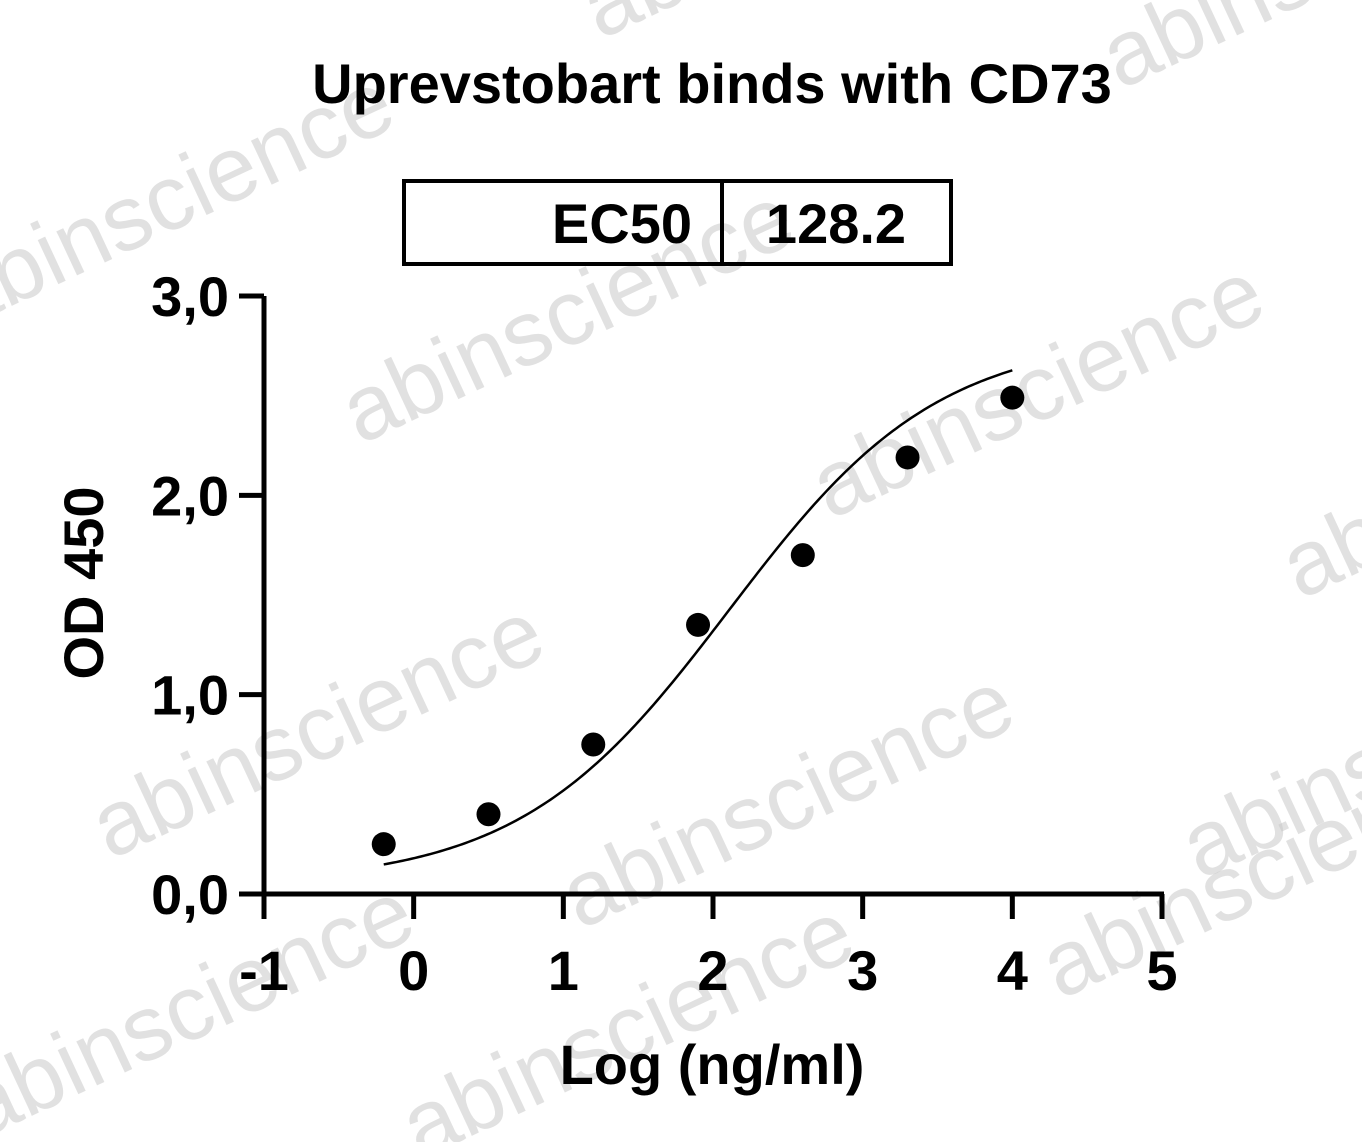 This screenshot has height=1147, width=1362. What do you see at coordinates (190, 296) in the screenshot?
I see `y-tick-label: 3,0` at bounding box center [190, 296].